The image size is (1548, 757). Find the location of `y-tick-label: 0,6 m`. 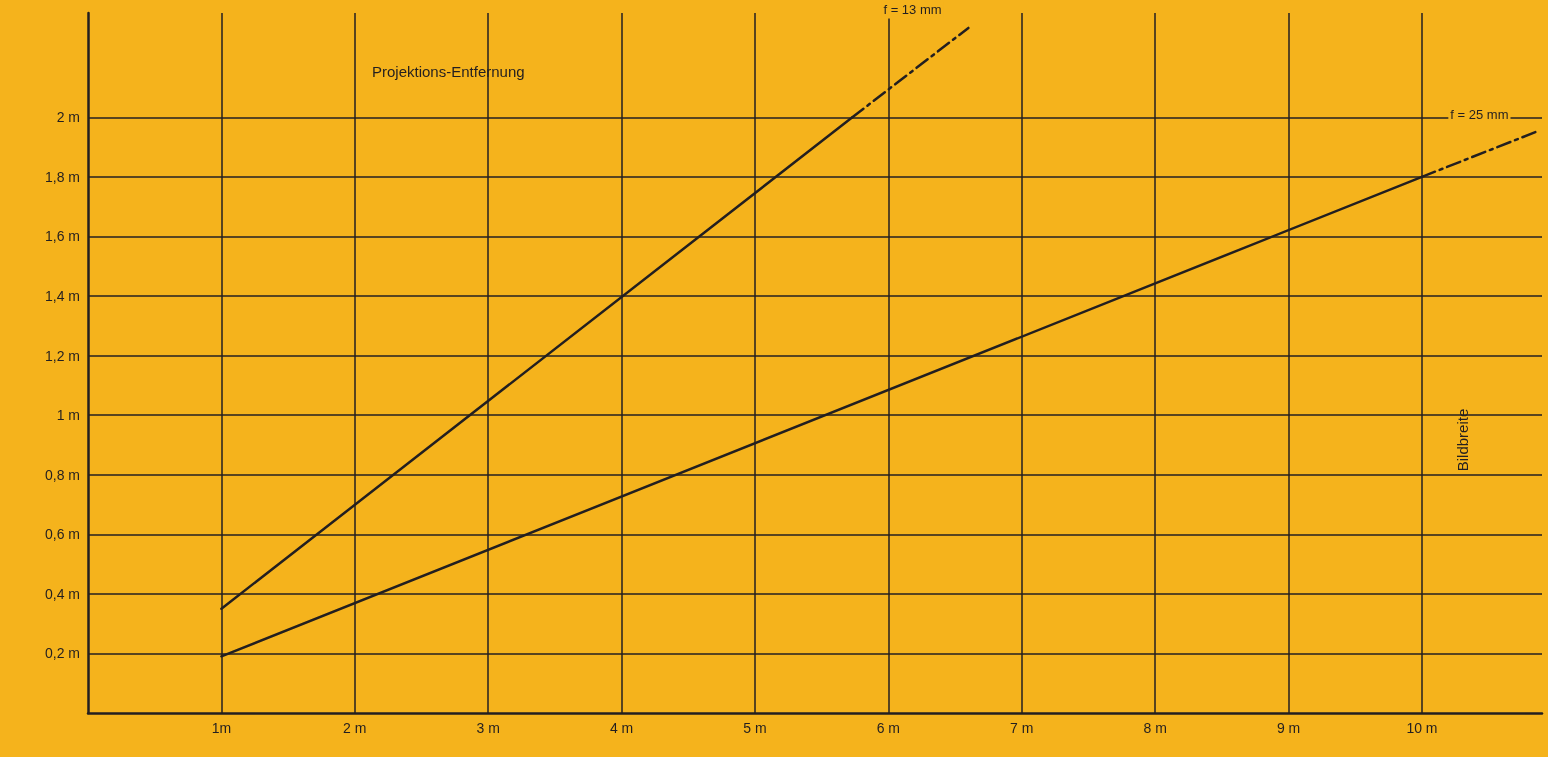

y-tick-label: 0,6 m is located at coordinates (62, 534).